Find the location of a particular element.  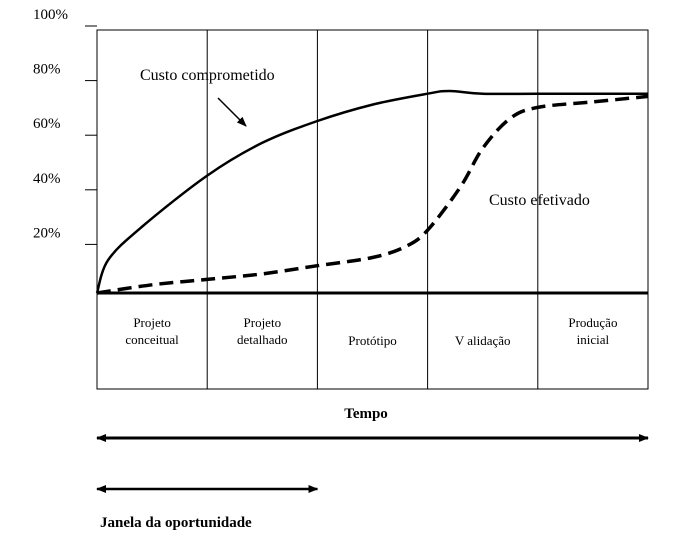

phase-label: Projeto conceitual is located at coordinates (152, 331).